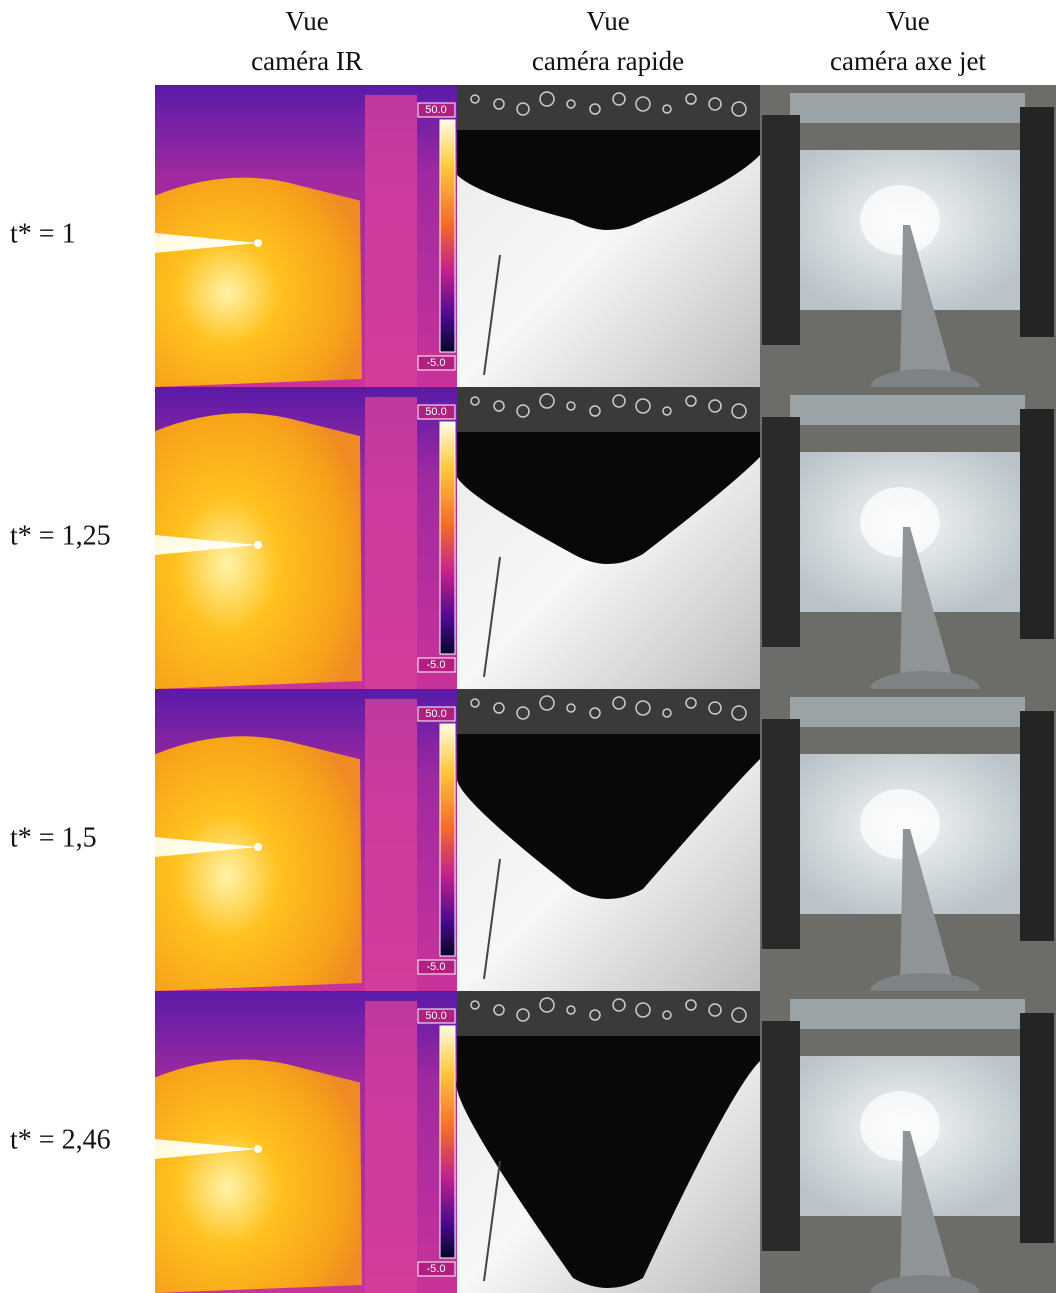 The image size is (1056, 1293). I want to click on row-label: t* = 1,5, so click(53, 837).